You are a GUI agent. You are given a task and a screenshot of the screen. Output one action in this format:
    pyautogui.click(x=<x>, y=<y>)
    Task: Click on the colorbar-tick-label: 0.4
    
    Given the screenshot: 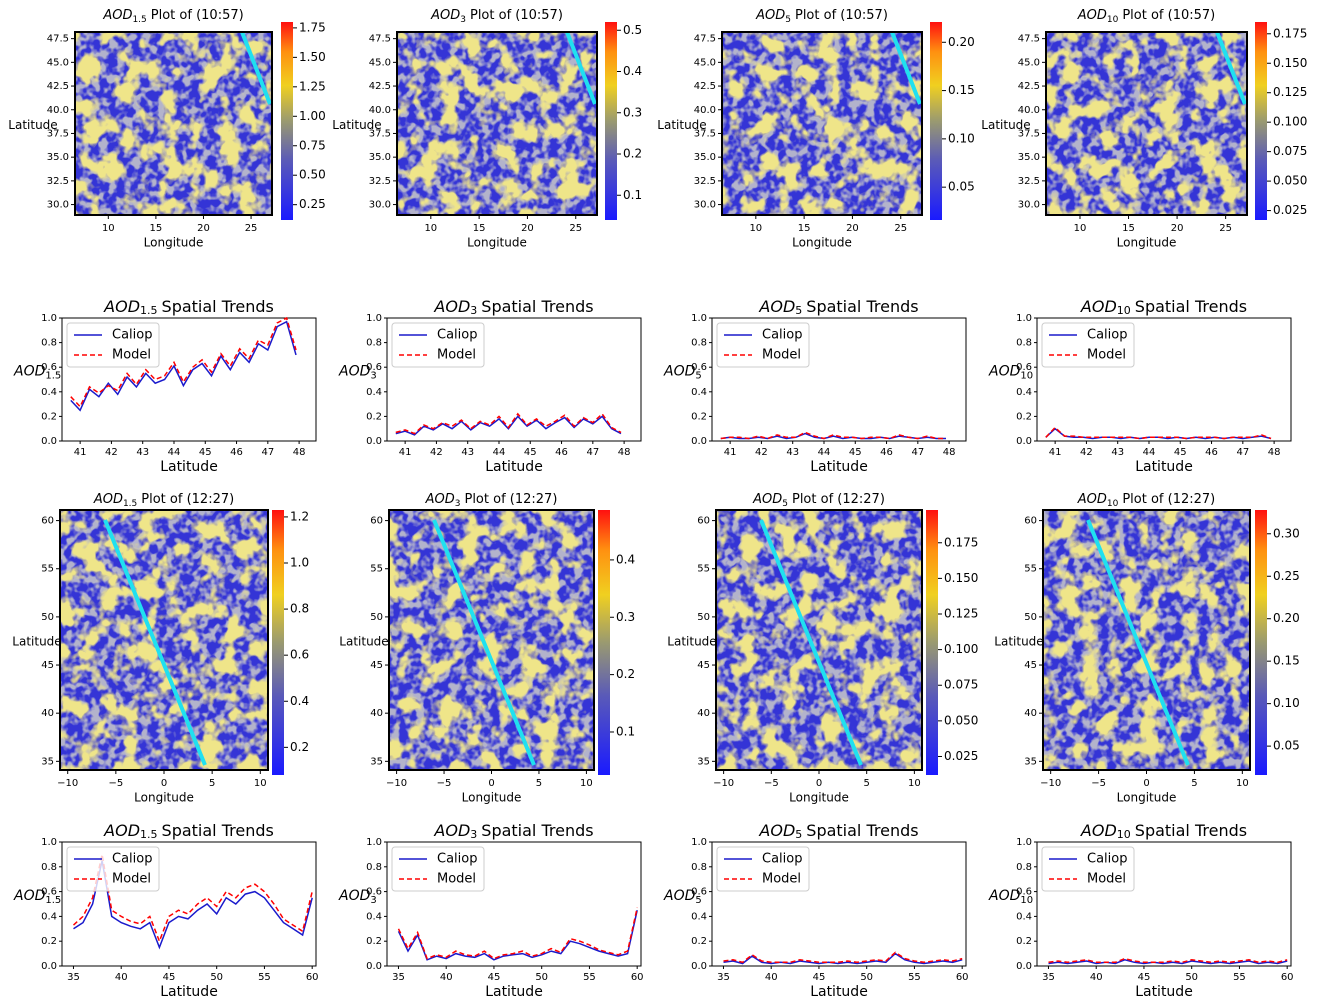 What is the action you would take?
    pyautogui.click(x=625, y=559)
    